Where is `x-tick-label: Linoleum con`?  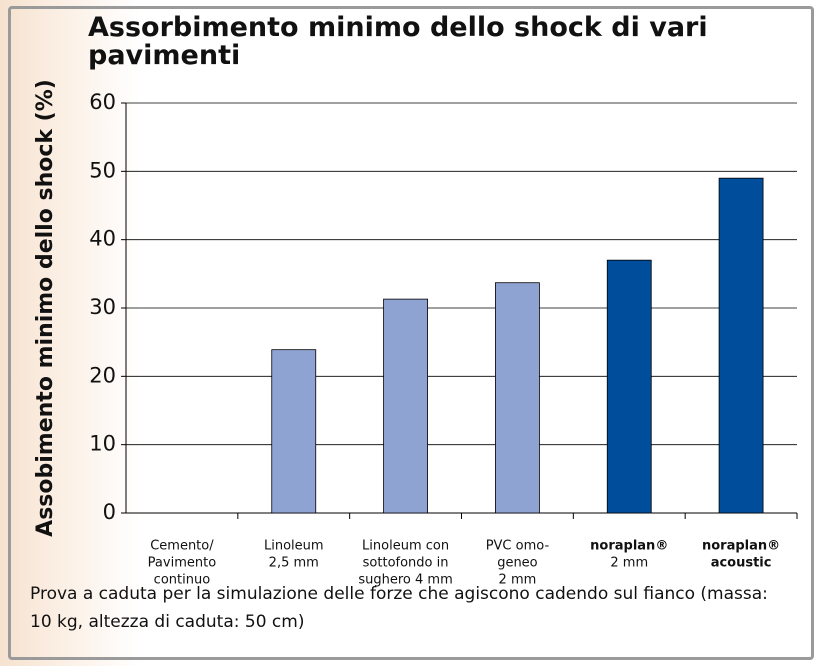 x-tick-label: Linoleum con is located at coordinates (405, 546).